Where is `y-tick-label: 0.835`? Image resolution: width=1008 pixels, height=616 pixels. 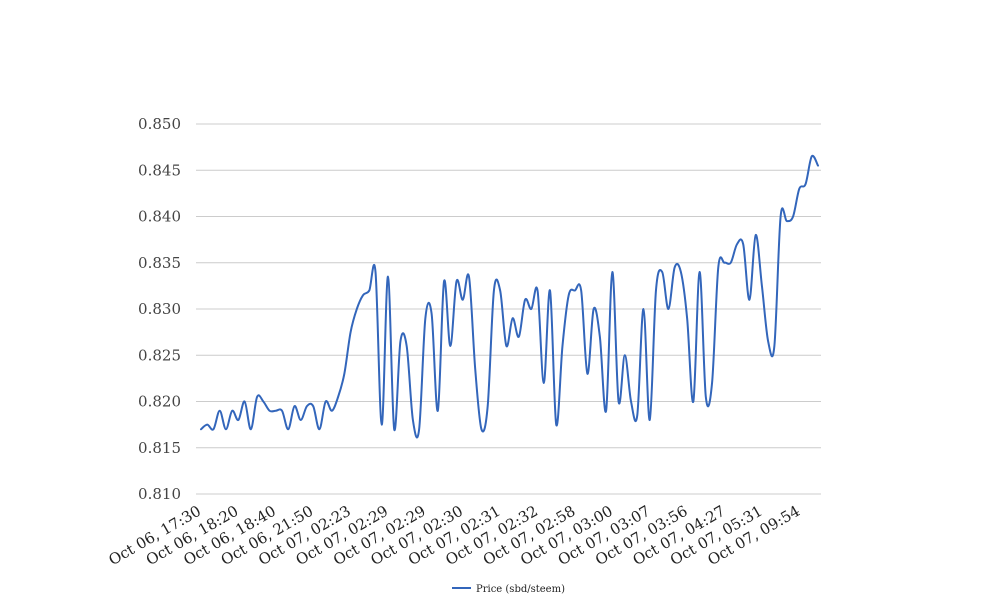
y-tick-label: 0.835 is located at coordinates (159, 263).